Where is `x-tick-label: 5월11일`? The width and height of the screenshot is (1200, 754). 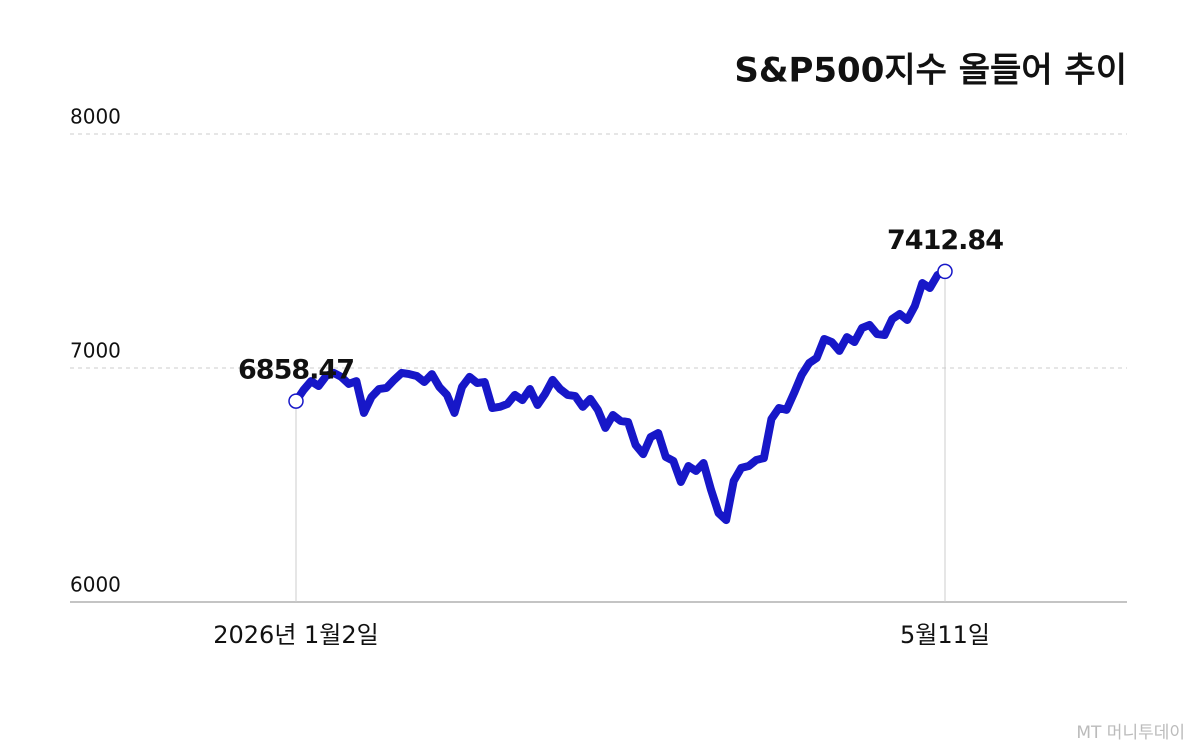 x-tick-label: 5월11일 is located at coordinates (945, 635).